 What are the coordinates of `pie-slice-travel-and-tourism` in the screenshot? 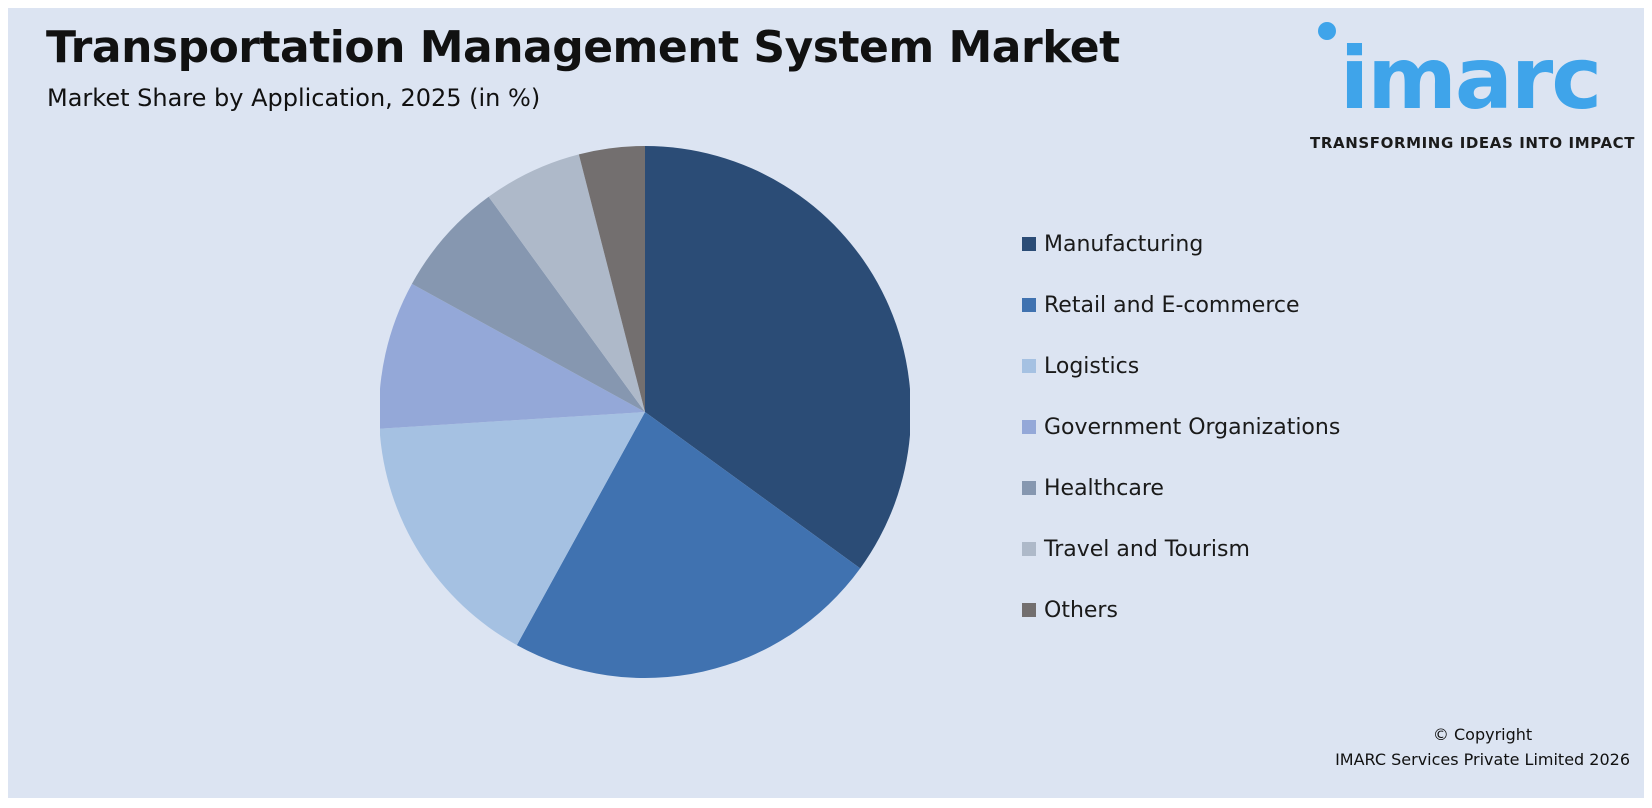 It's located at (566, 283).